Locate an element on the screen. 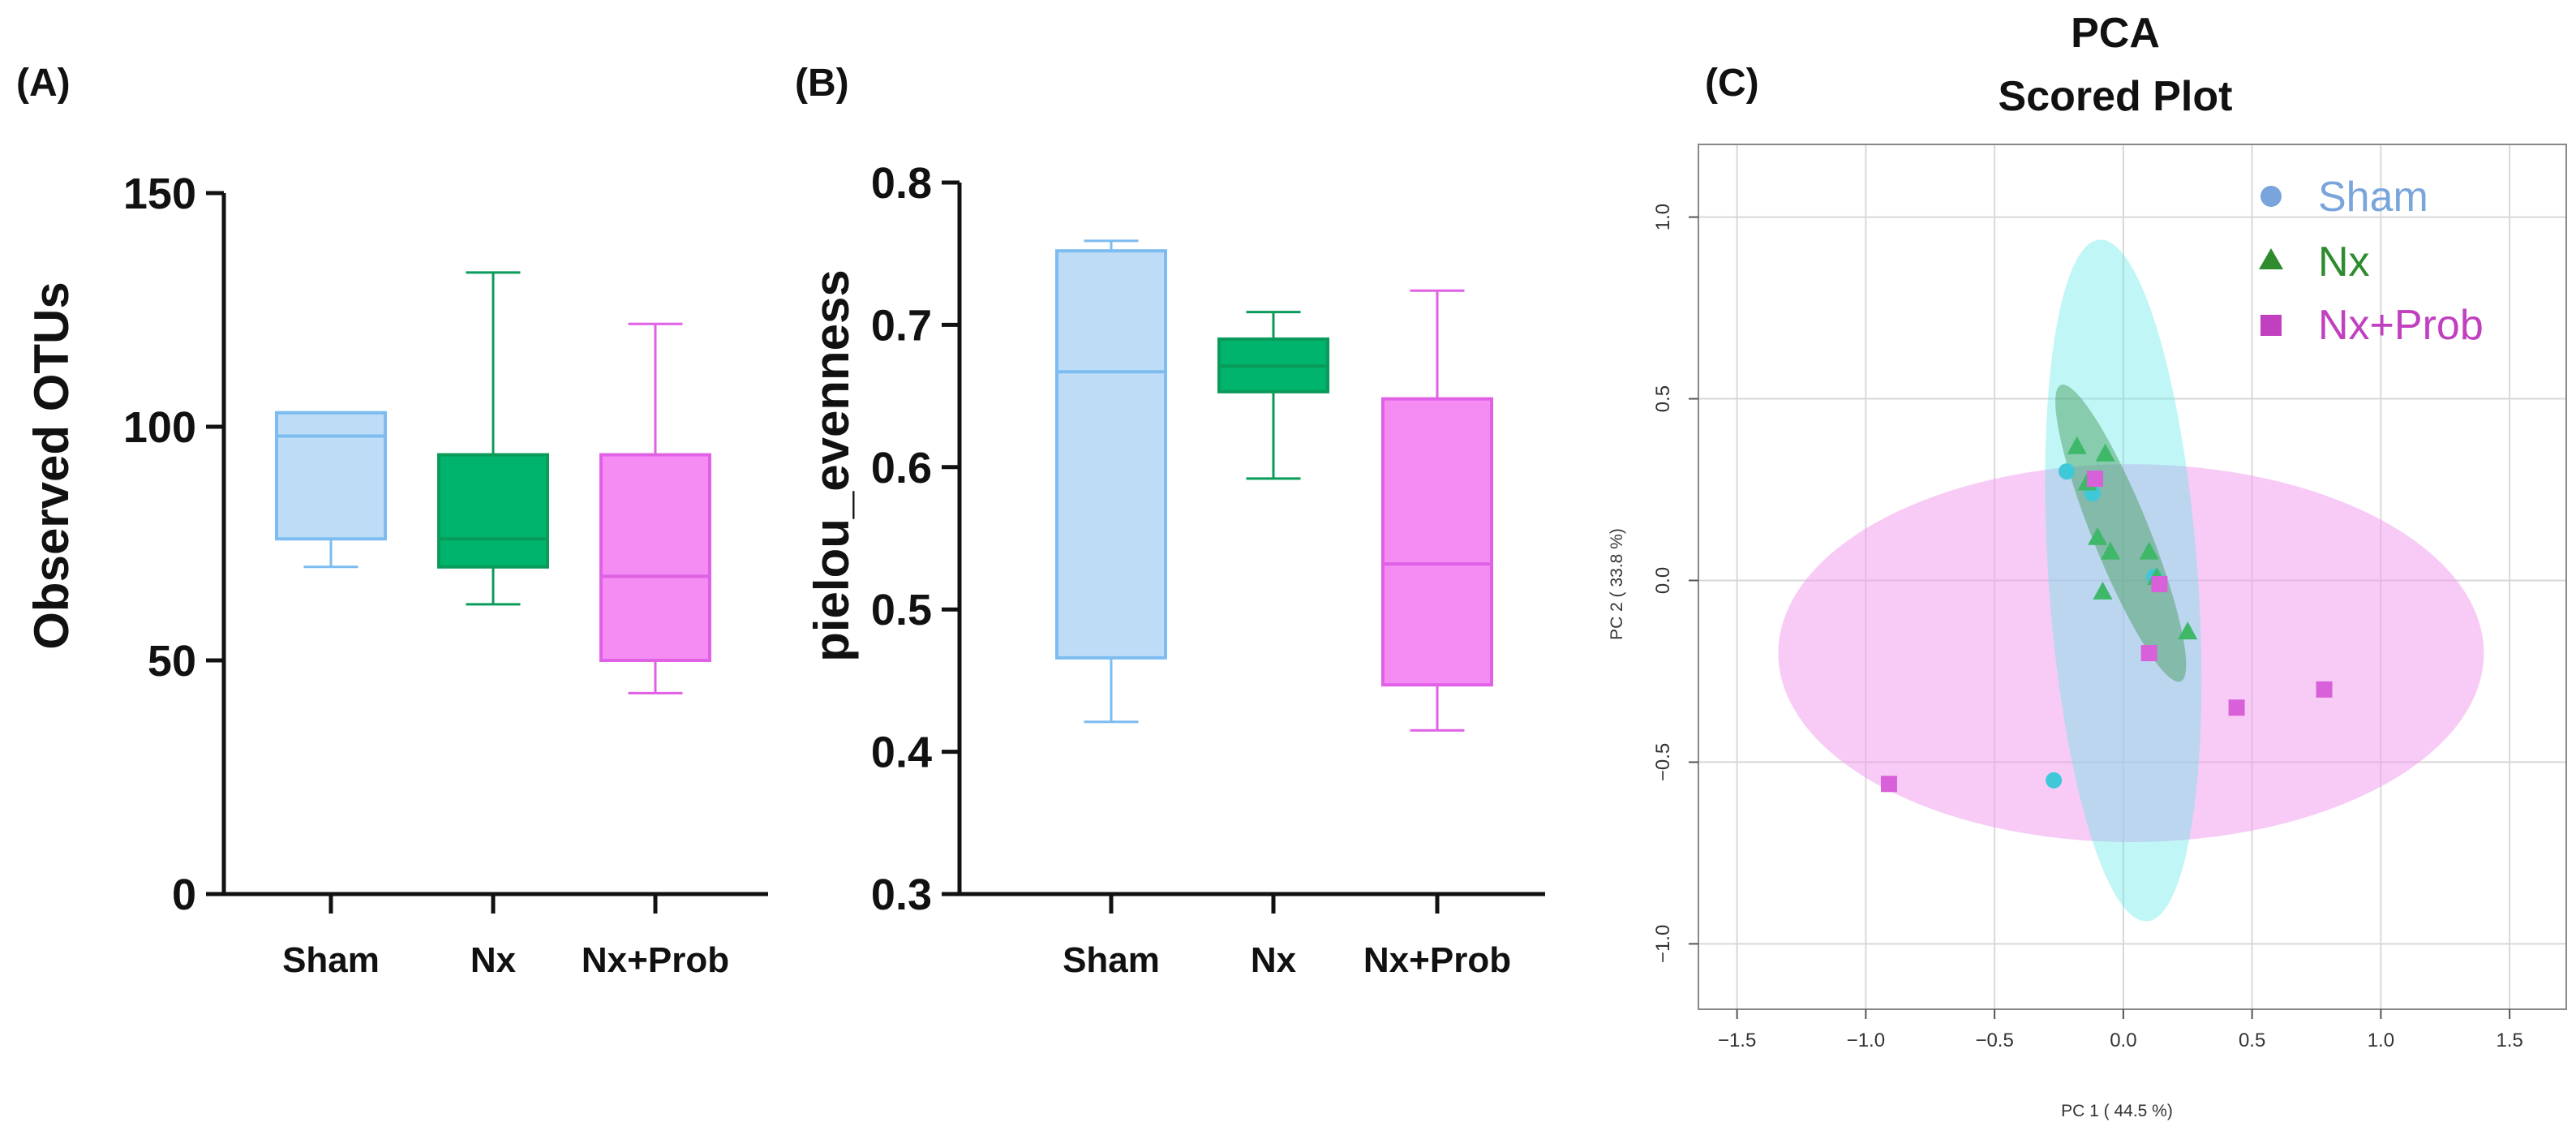  panel-b-y-tick-label: 0.4 is located at coordinates (901, 753).